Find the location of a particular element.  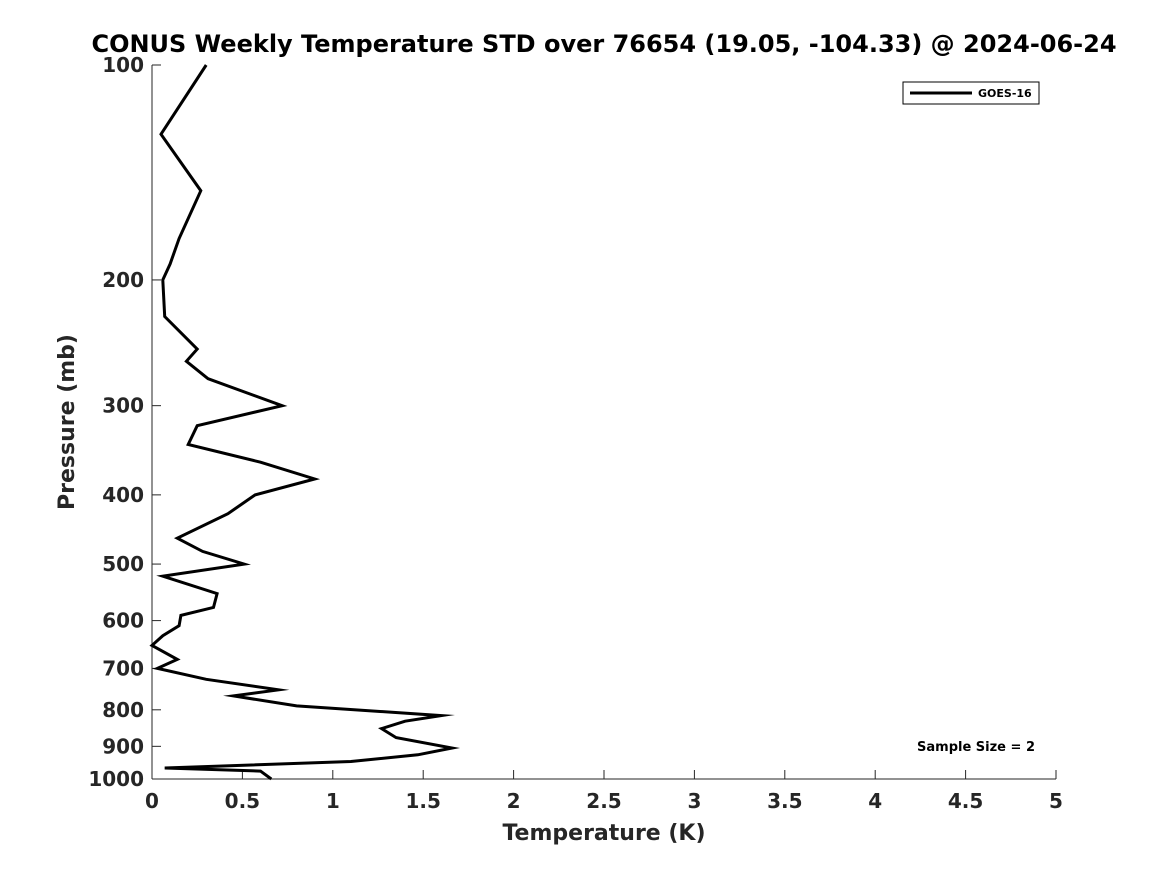

x-tick-label: 2.5 is located at coordinates (603, 801).